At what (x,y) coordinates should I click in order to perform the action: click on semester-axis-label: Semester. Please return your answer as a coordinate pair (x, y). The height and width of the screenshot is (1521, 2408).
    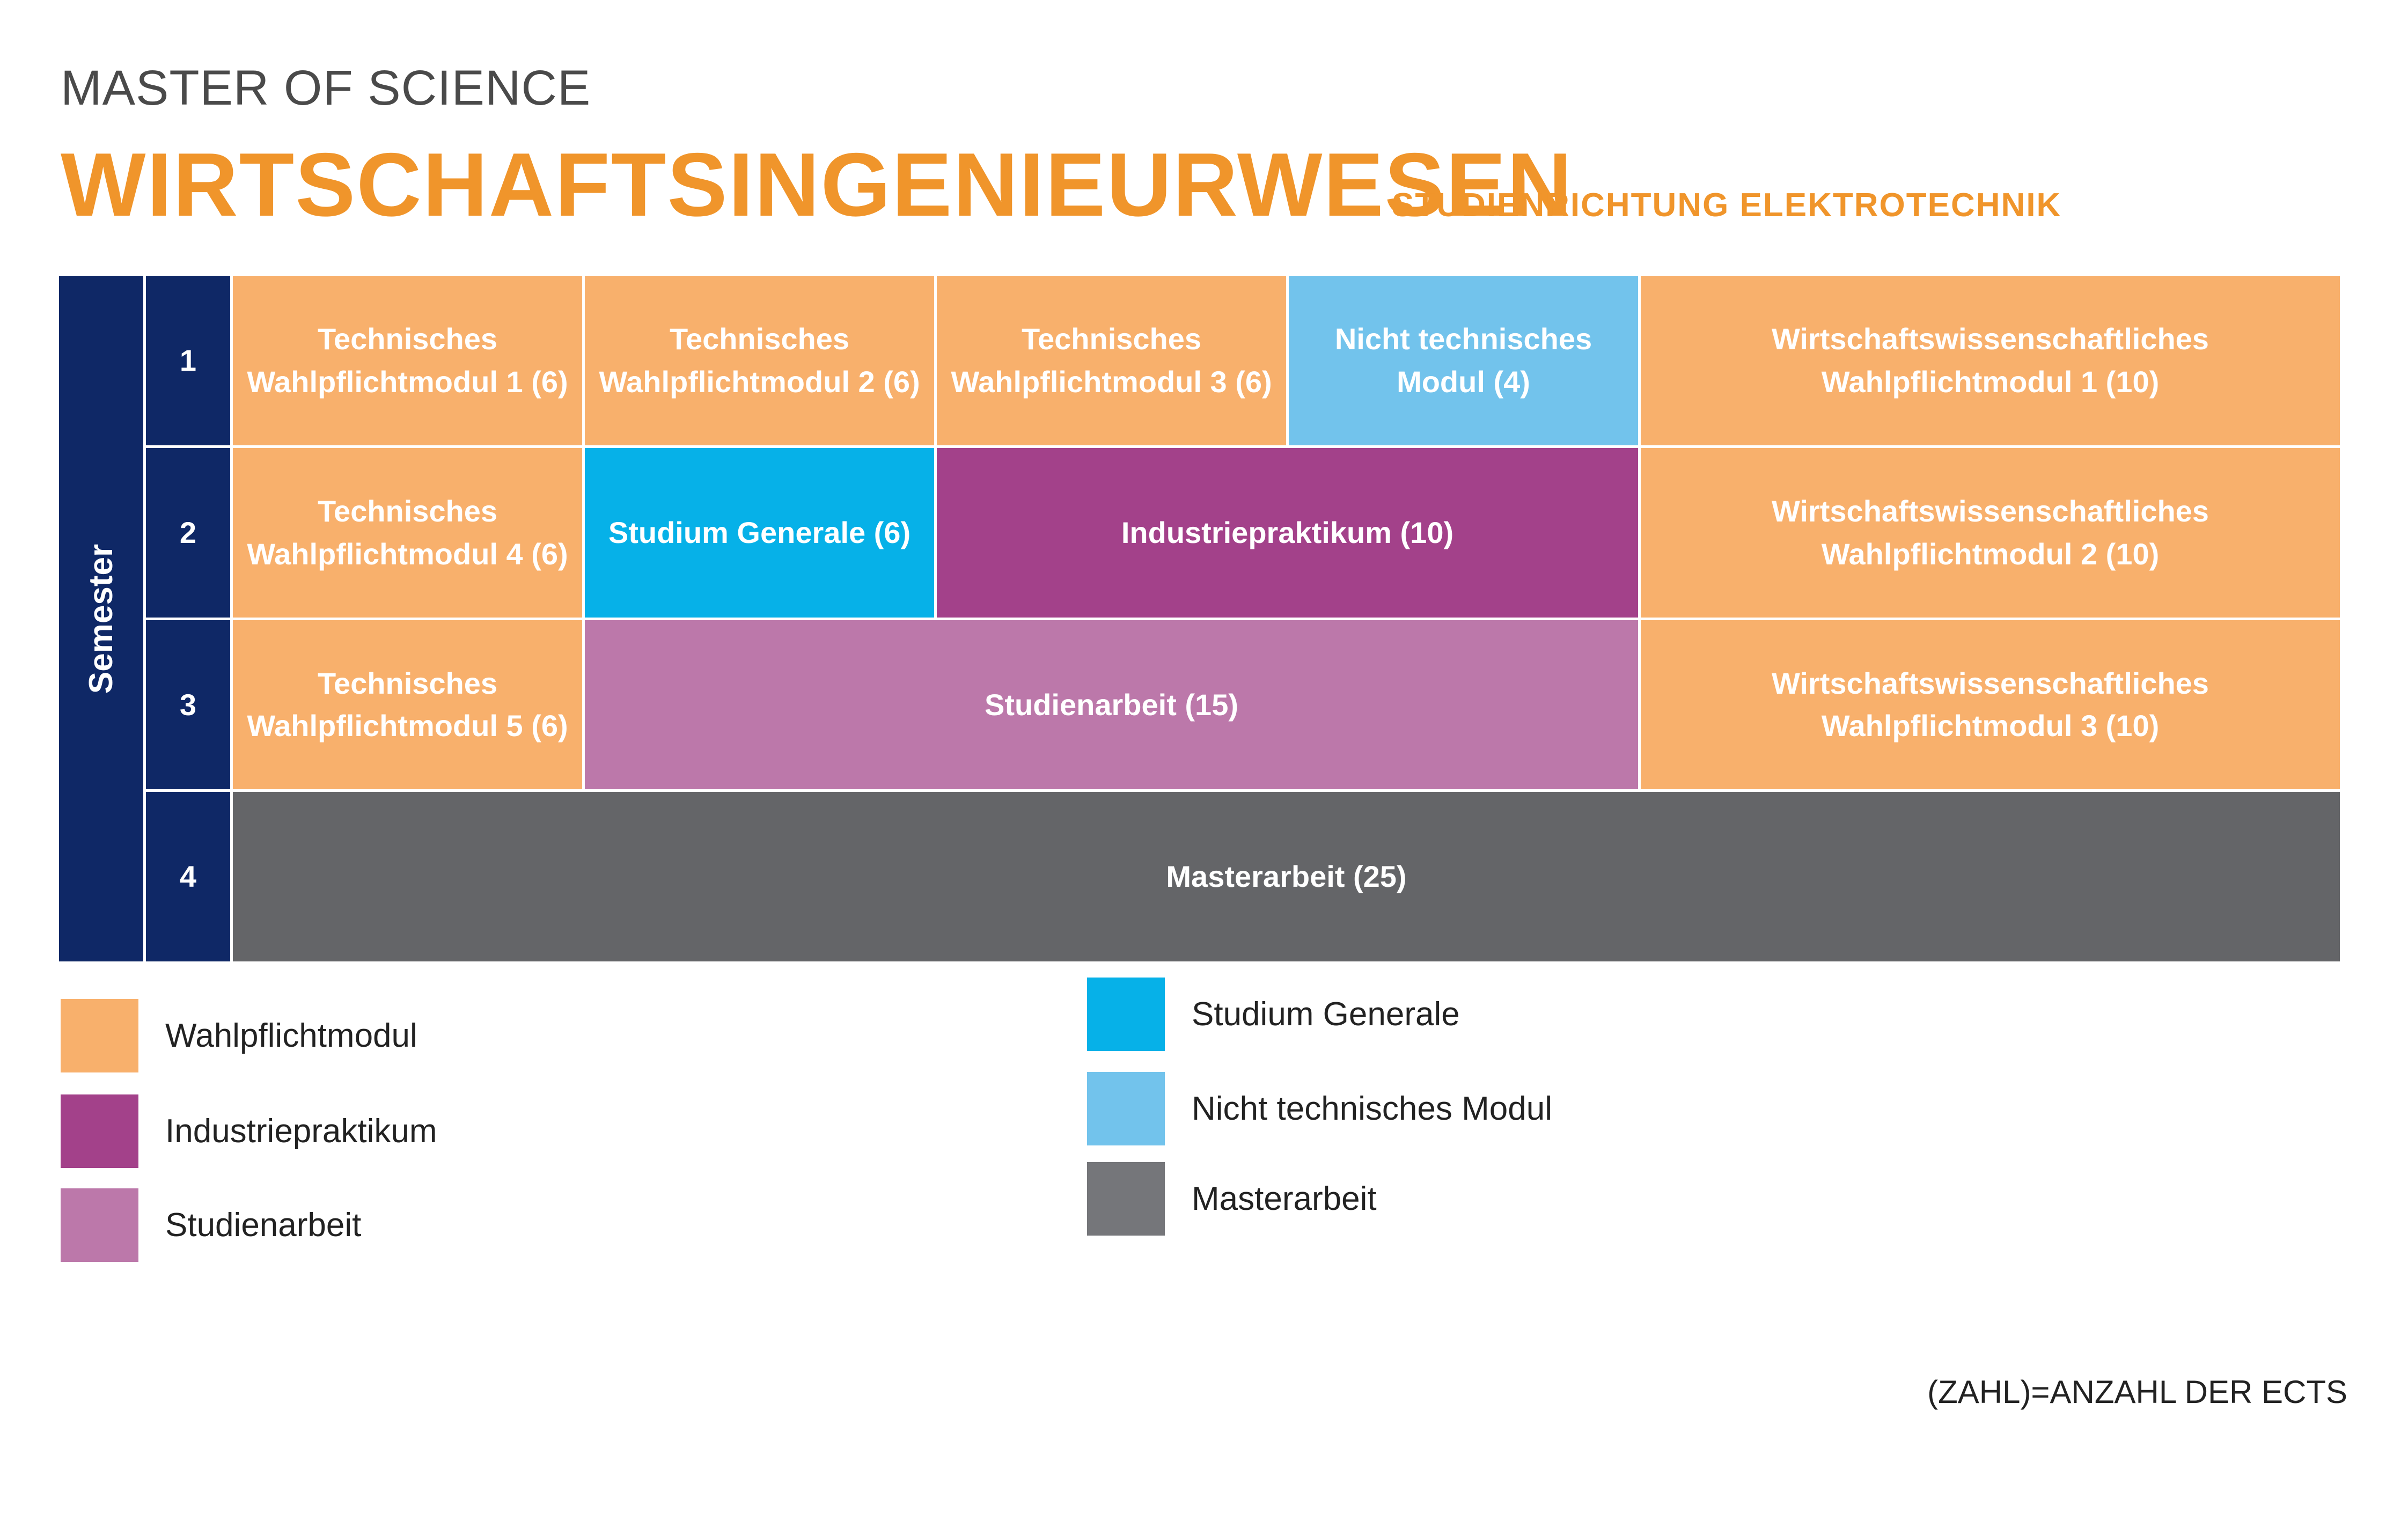
    Looking at the image, I should click on (101, 618).